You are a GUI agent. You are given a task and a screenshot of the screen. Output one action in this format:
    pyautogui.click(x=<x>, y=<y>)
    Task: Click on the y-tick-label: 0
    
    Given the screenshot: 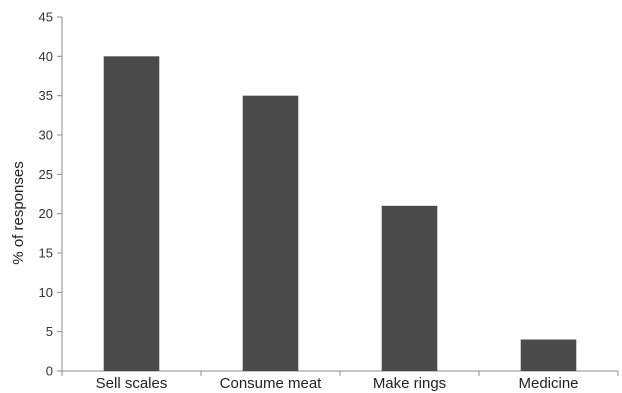 What is the action you would take?
    pyautogui.click(x=49, y=371)
    